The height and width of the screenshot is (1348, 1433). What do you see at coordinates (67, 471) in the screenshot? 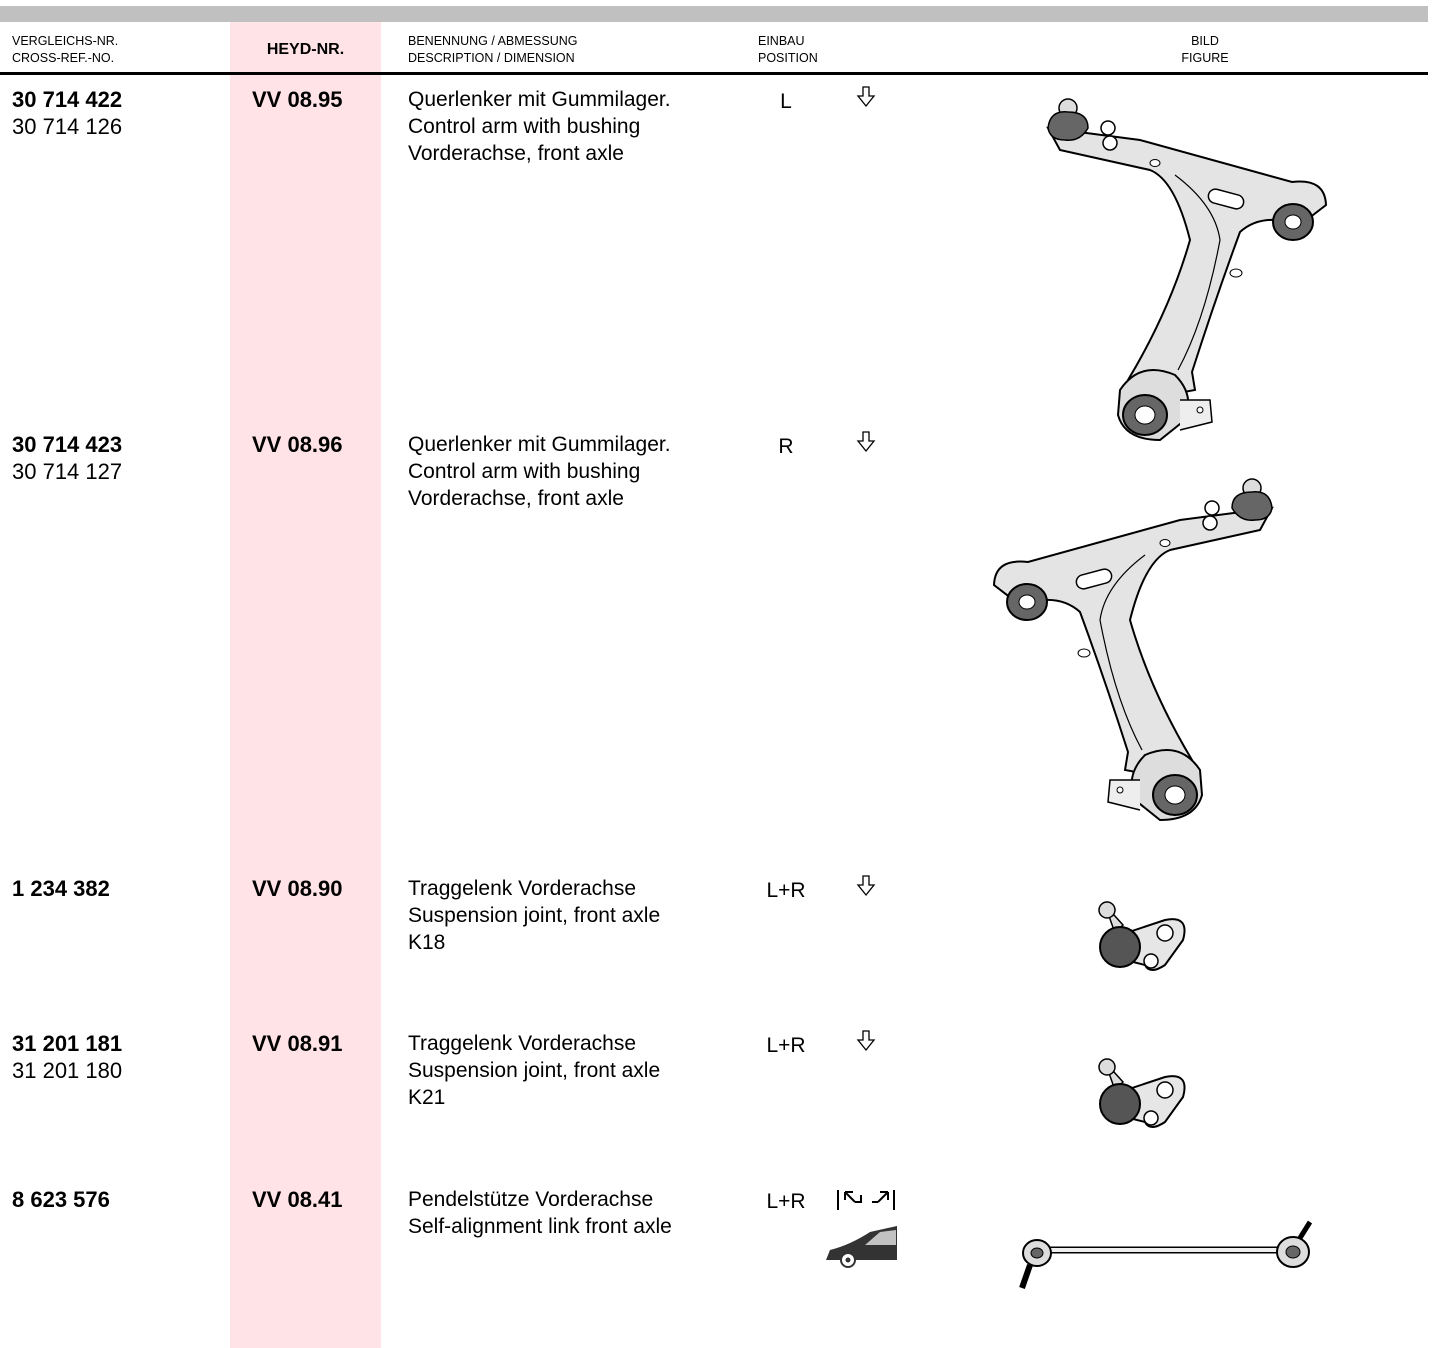
I see `cross-ref: 30 714 127` at bounding box center [67, 471].